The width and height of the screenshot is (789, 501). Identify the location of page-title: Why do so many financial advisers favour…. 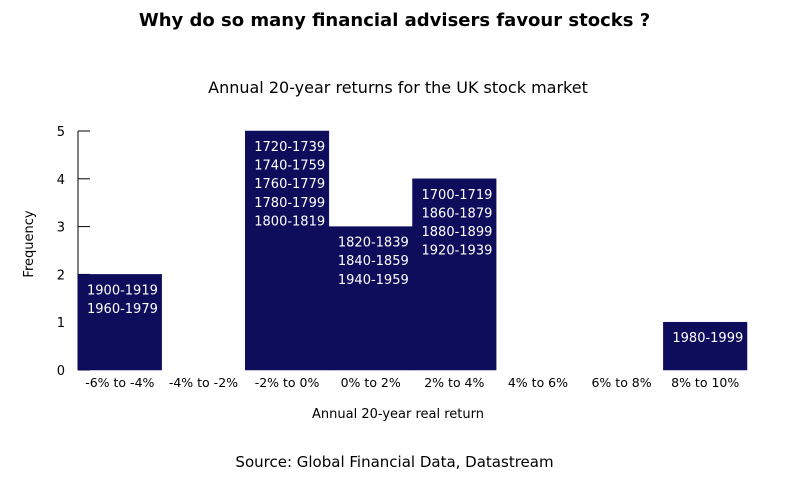
(394, 20).